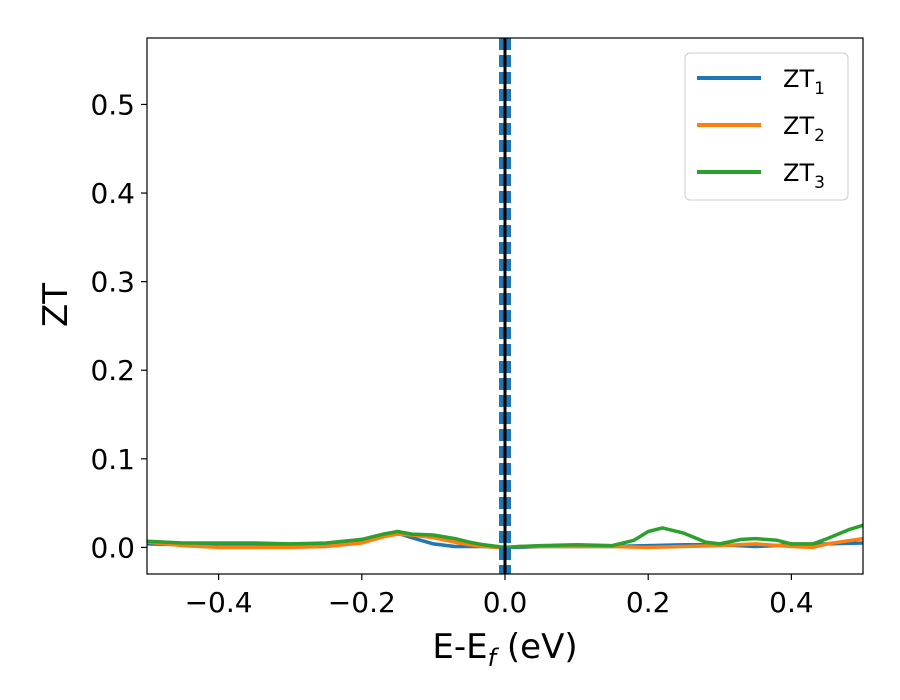 The height and width of the screenshot is (700, 900). What do you see at coordinates (112, 370) in the screenshot?
I see `y-tick-label: 0.2` at bounding box center [112, 370].